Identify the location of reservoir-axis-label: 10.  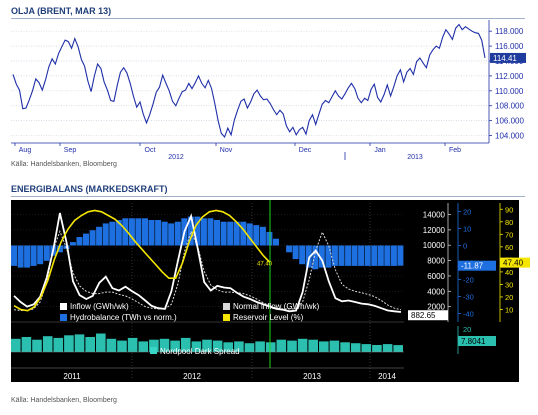
(509, 309).